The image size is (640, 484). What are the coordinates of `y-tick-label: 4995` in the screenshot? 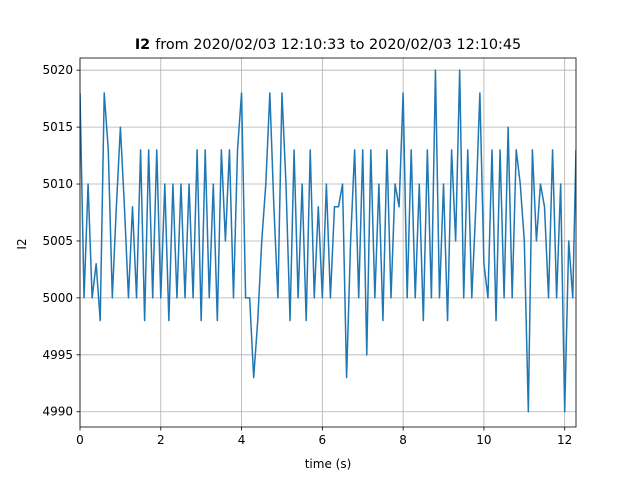 It's located at (57, 355).